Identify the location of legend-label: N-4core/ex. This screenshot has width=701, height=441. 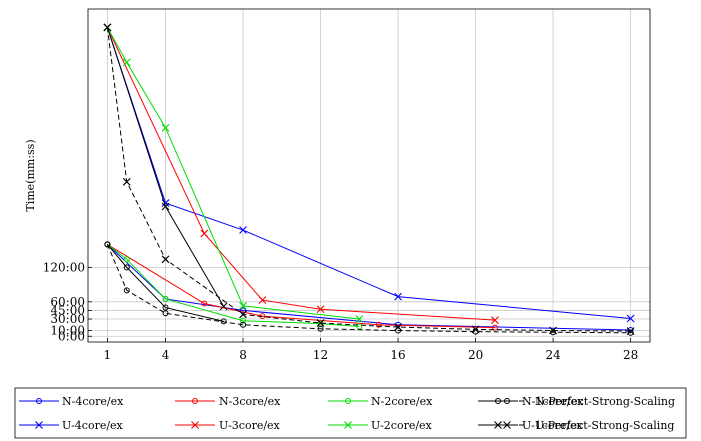
(93, 401).